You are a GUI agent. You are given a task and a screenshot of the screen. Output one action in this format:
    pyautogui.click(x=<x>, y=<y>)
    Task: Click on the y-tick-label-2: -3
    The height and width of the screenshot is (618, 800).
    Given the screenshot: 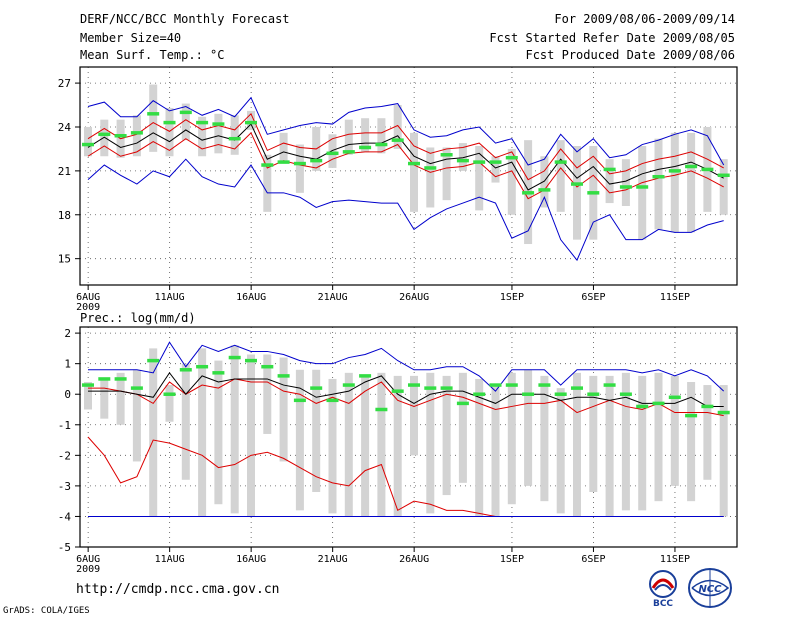 What is the action you would take?
    pyautogui.click(x=64, y=486)
    